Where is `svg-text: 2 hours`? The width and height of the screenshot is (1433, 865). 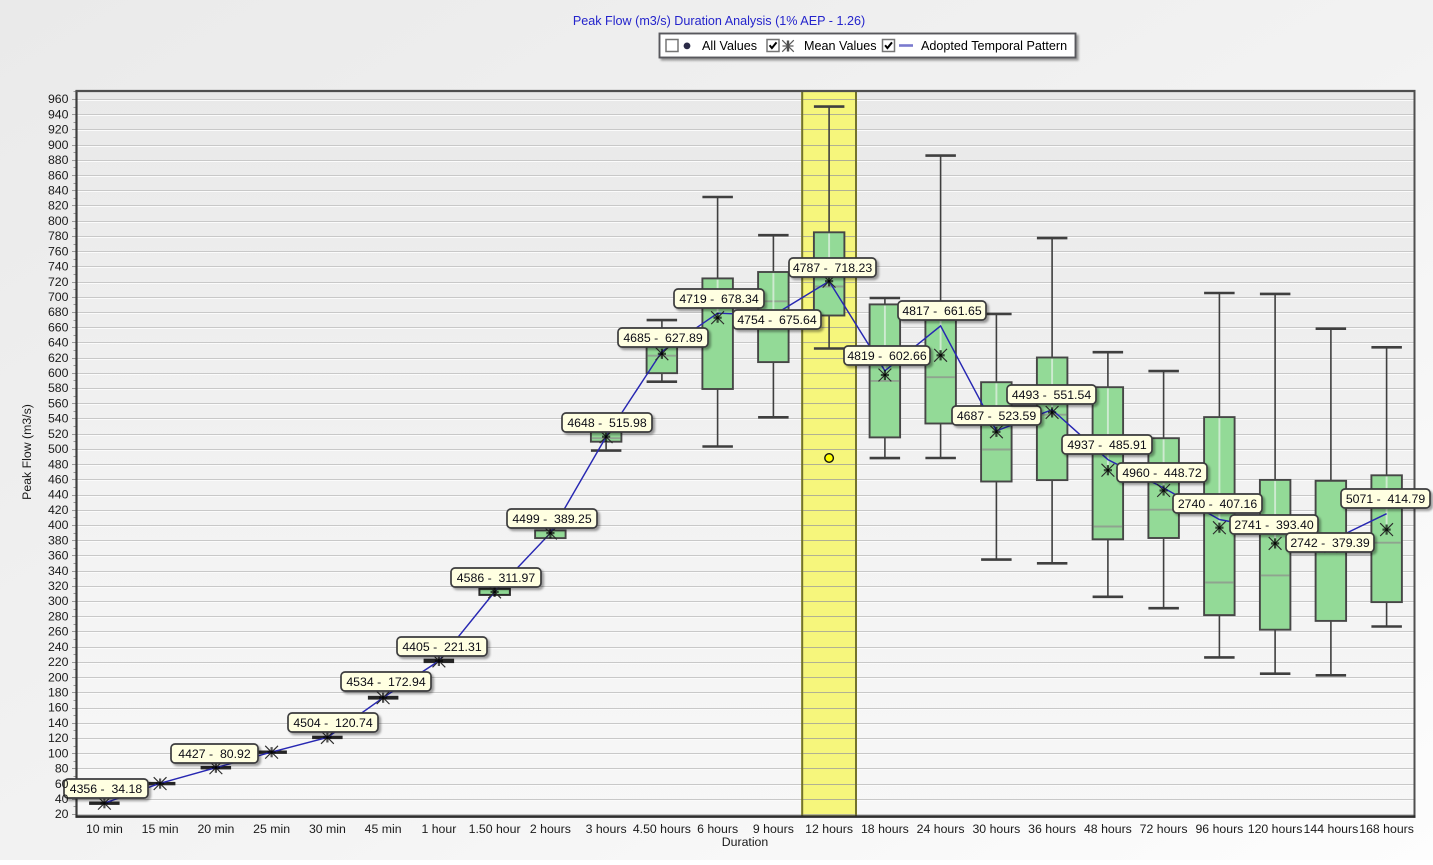 svg-text: 2 hours is located at coordinates (550, 829).